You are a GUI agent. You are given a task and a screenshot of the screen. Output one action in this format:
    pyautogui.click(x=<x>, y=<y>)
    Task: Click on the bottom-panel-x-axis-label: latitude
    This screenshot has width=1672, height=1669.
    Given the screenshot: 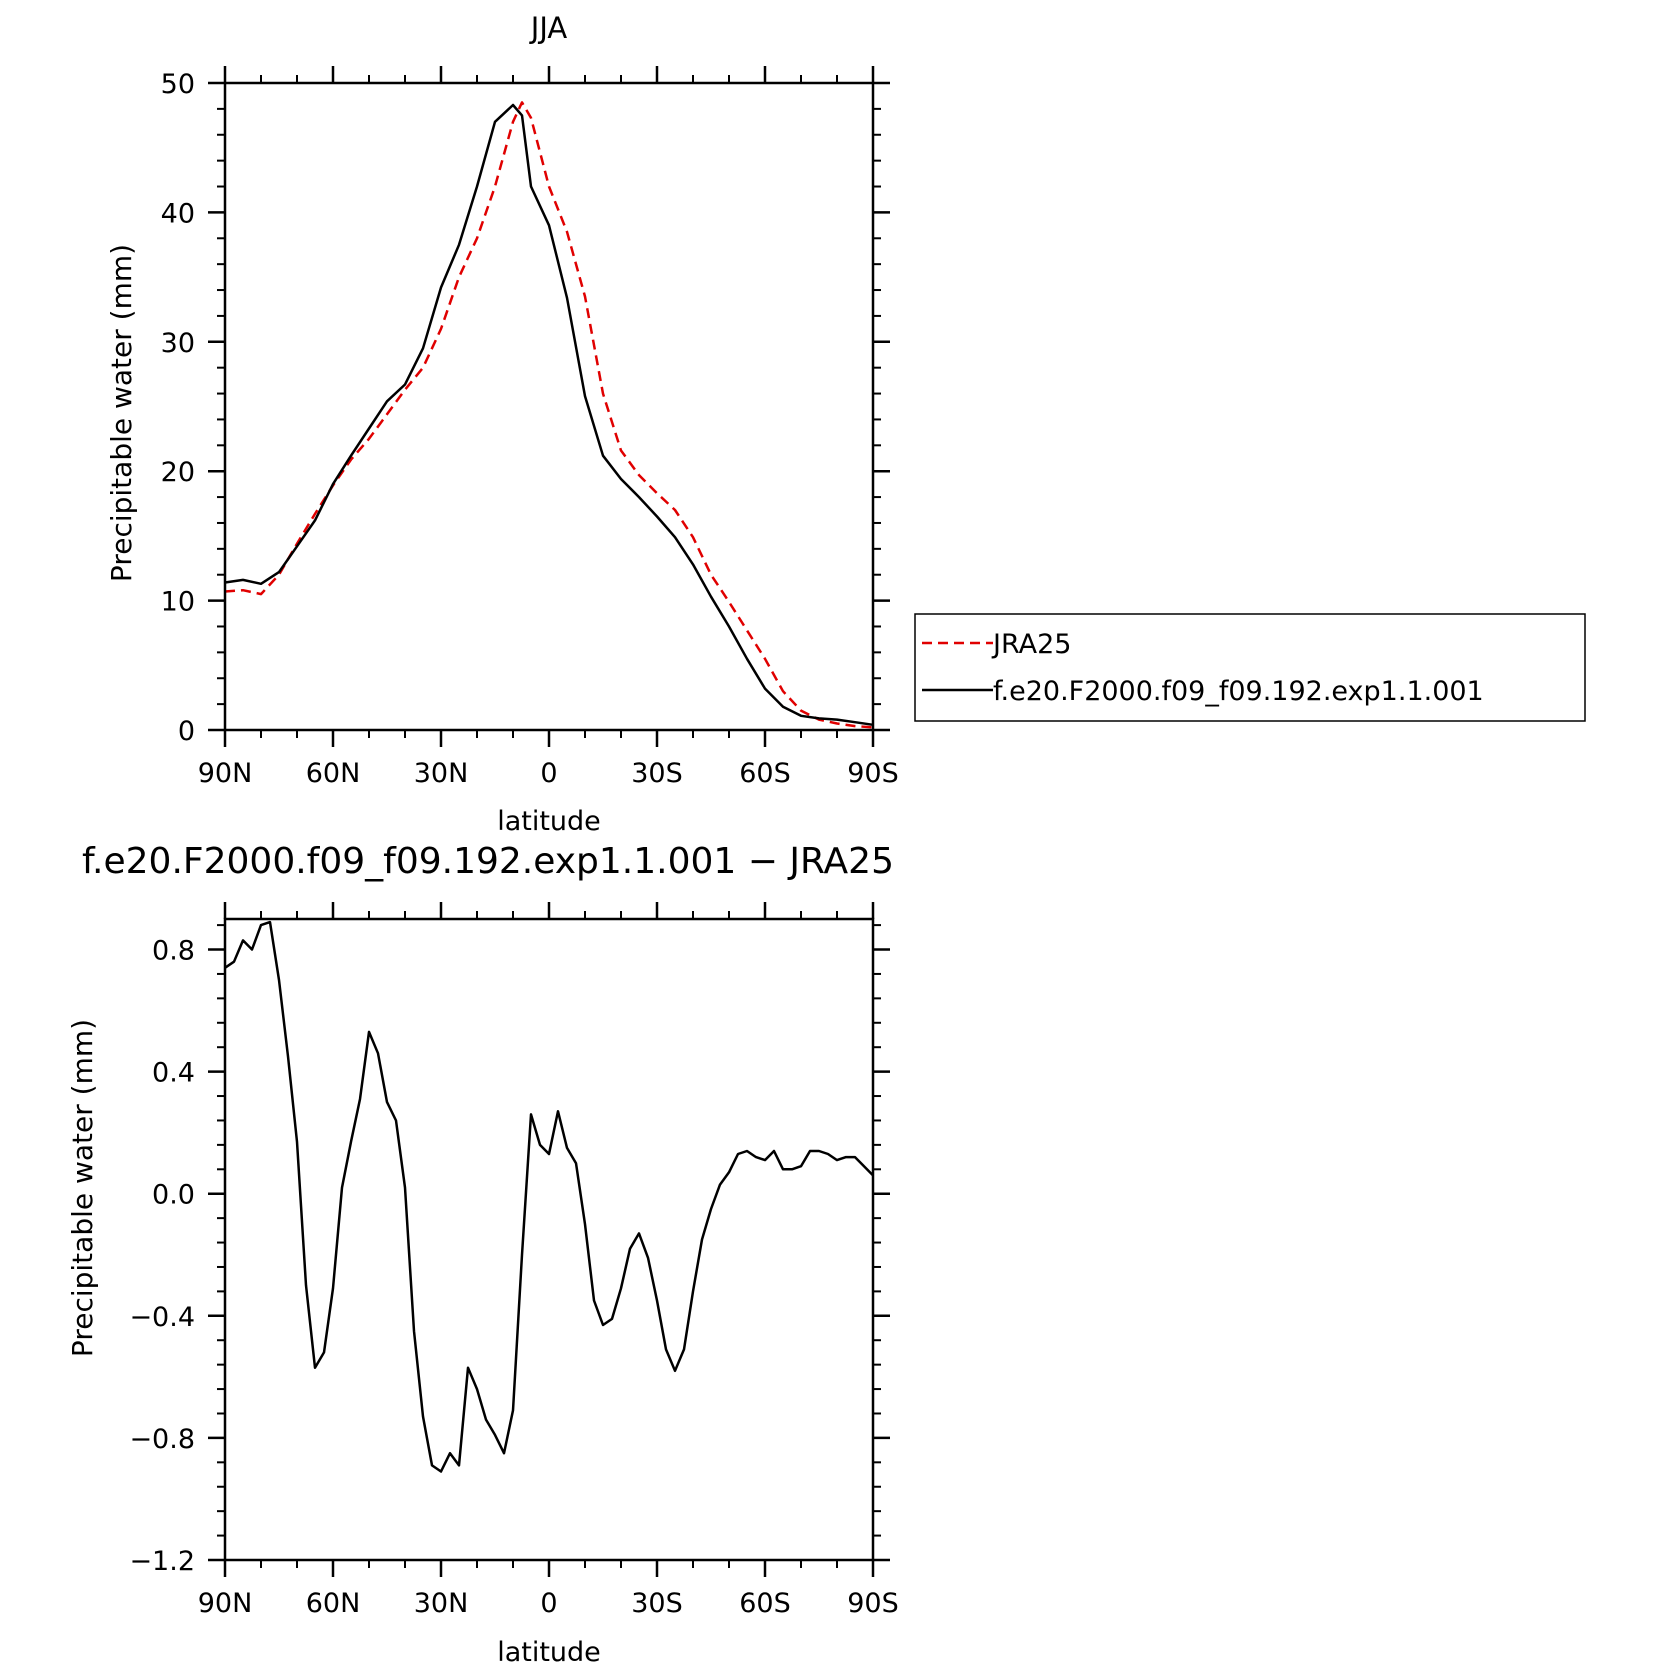 What is the action you would take?
    pyautogui.click(x=549, y=1652)
    